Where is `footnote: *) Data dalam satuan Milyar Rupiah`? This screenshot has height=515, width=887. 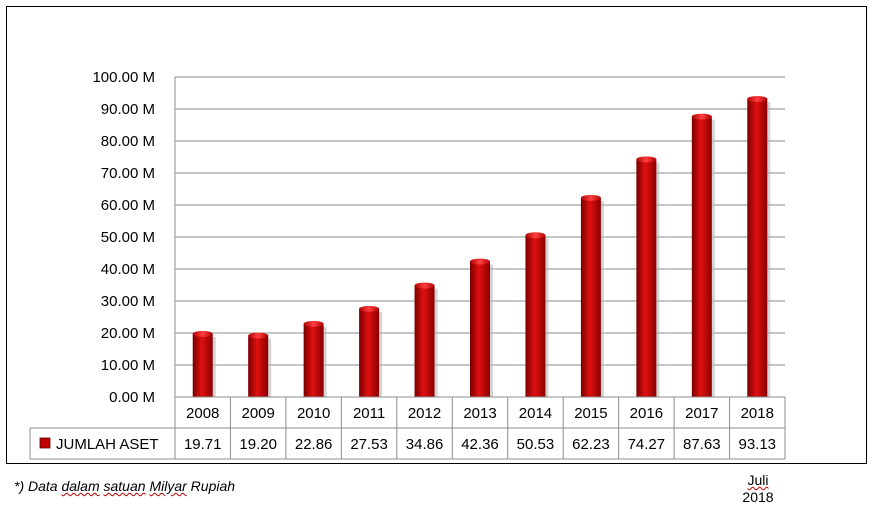 footnote: *) Data dalam satuan Milyar Rupiah is located at coordinates (125, 486).